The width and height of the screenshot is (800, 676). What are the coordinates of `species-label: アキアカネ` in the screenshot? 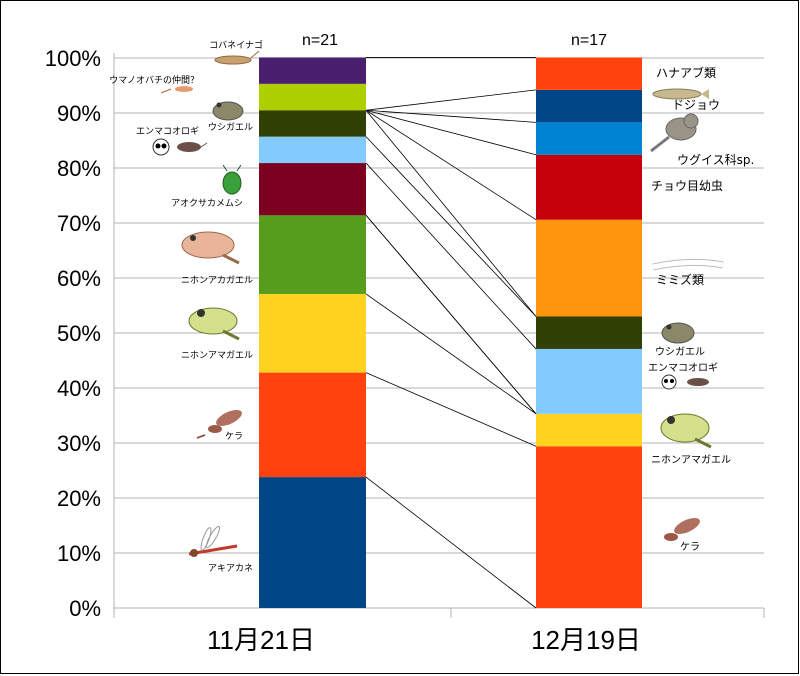 It's located at (230, 568).